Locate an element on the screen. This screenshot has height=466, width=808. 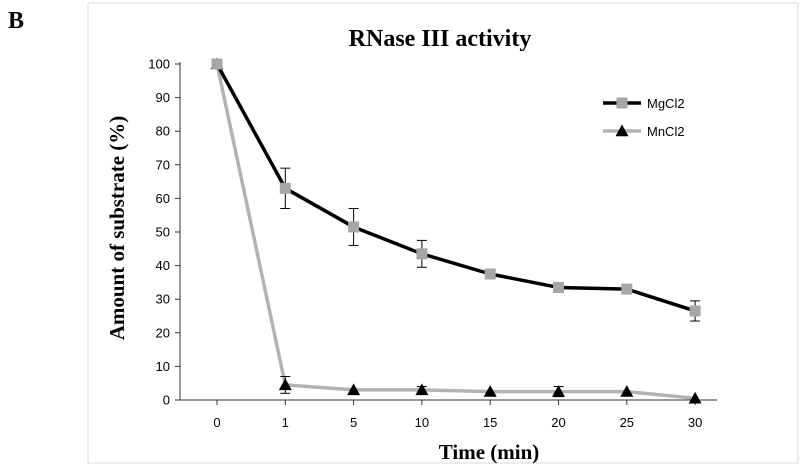
x-tick-label: 25 is located at coordinates (627, 422).